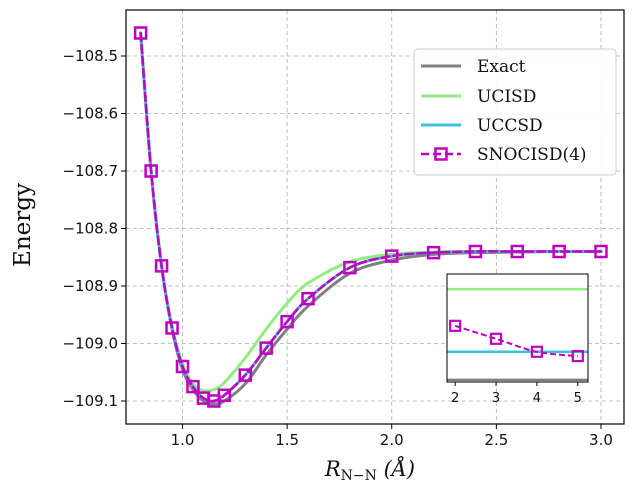 Image resolution: width=639 pixels, height=487 pixels. I want to click on legend-frame, so click(515, 112).